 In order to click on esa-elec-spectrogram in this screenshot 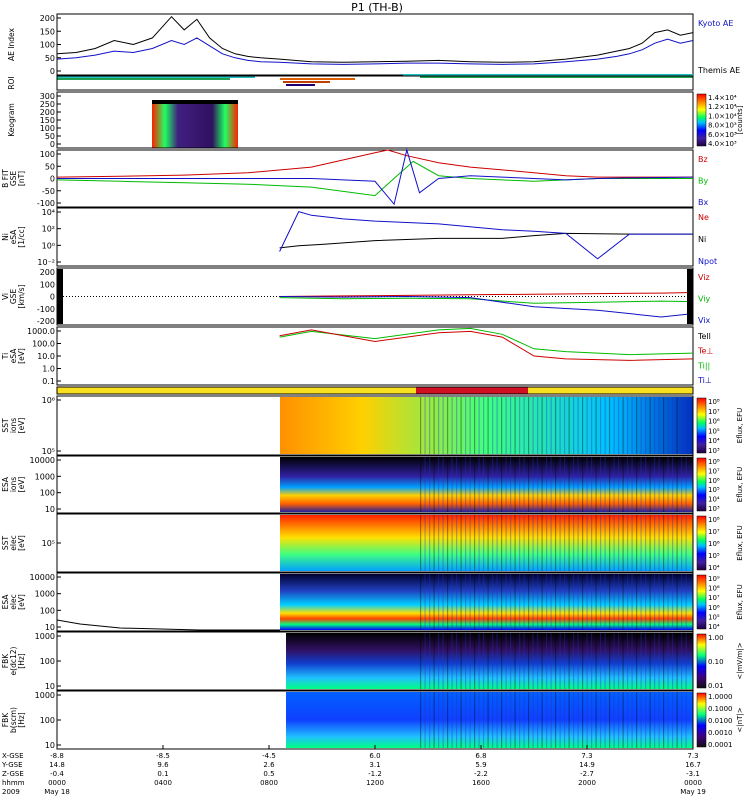, I will do `click(486, 602)`.